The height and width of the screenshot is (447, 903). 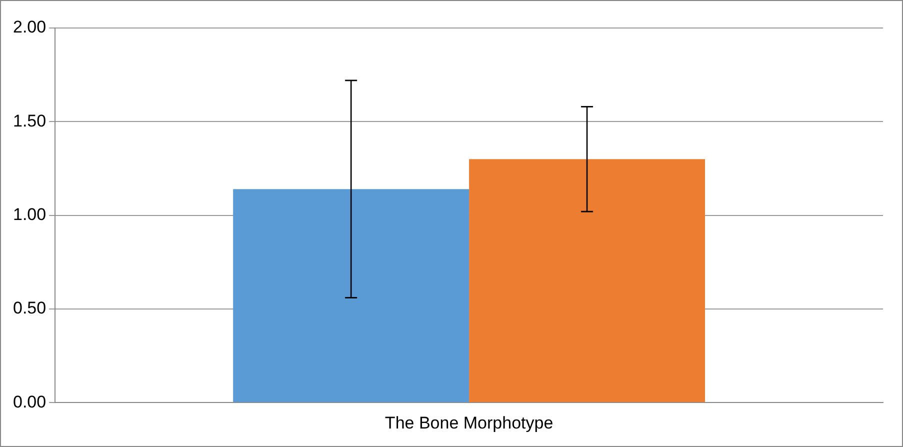 What do you see at coordinates (29, 27) in the screenshot?
I see `y-tick-label: 2.00` at bounding box center [29, 27].